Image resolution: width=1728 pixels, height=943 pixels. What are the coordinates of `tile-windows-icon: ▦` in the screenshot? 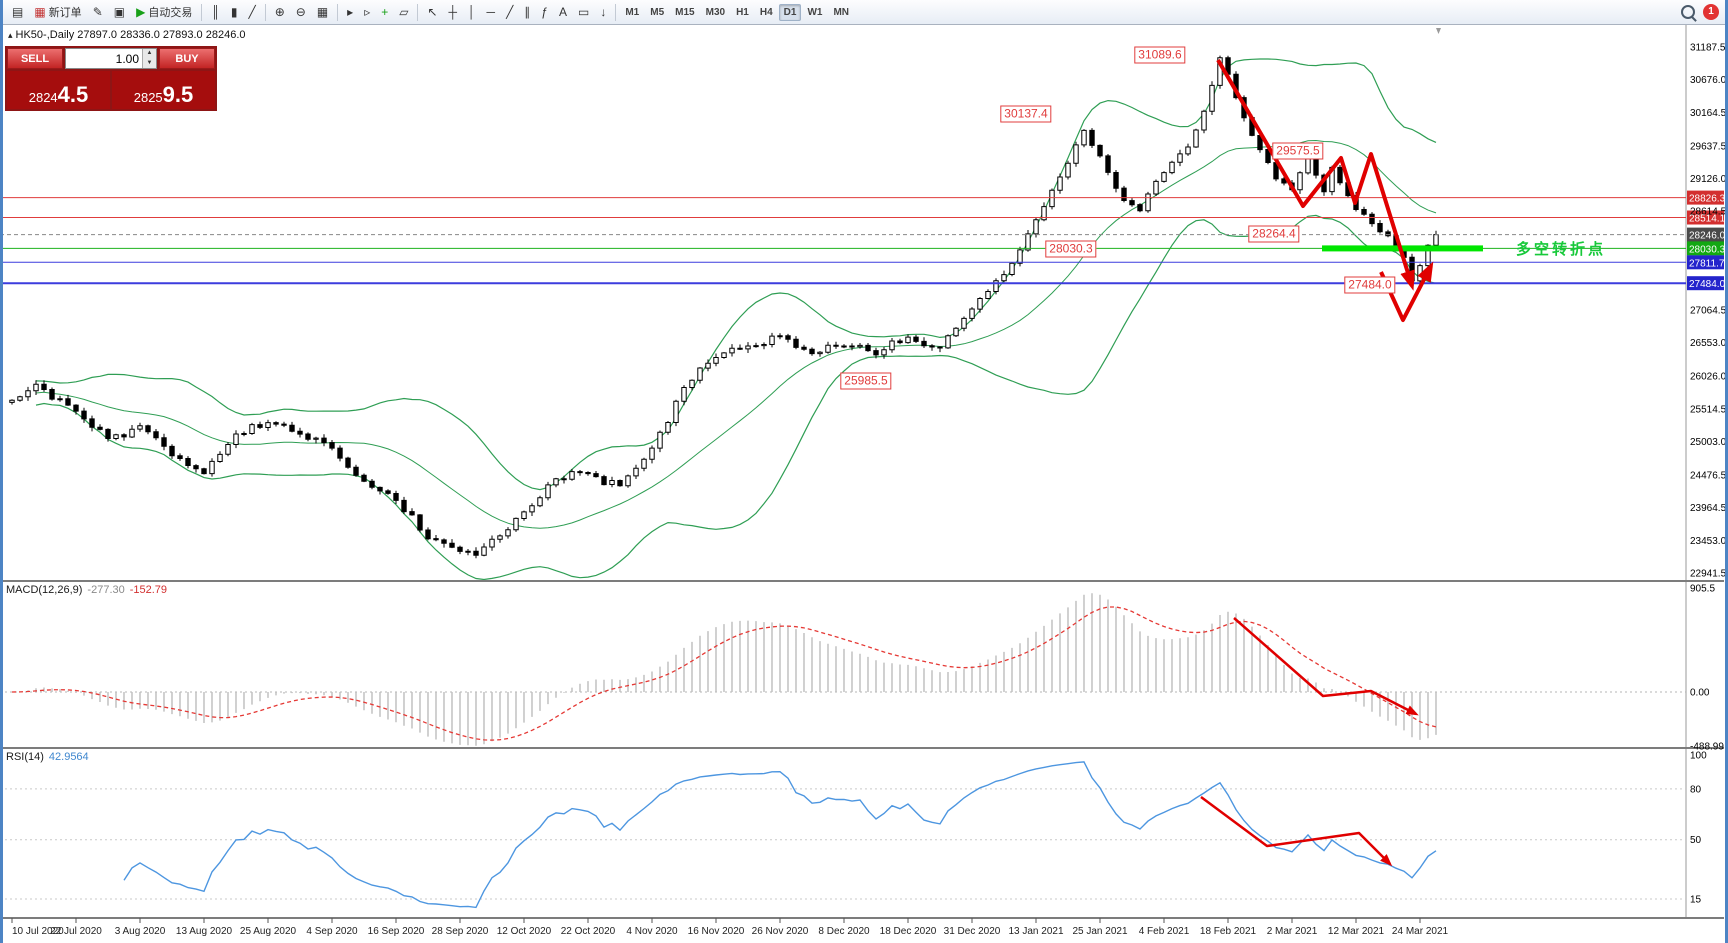 It's located at (322, 12).